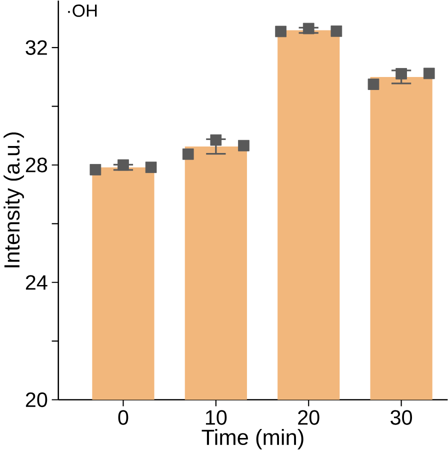  I want to click on y-tick-label: 24, so click(37, 282).